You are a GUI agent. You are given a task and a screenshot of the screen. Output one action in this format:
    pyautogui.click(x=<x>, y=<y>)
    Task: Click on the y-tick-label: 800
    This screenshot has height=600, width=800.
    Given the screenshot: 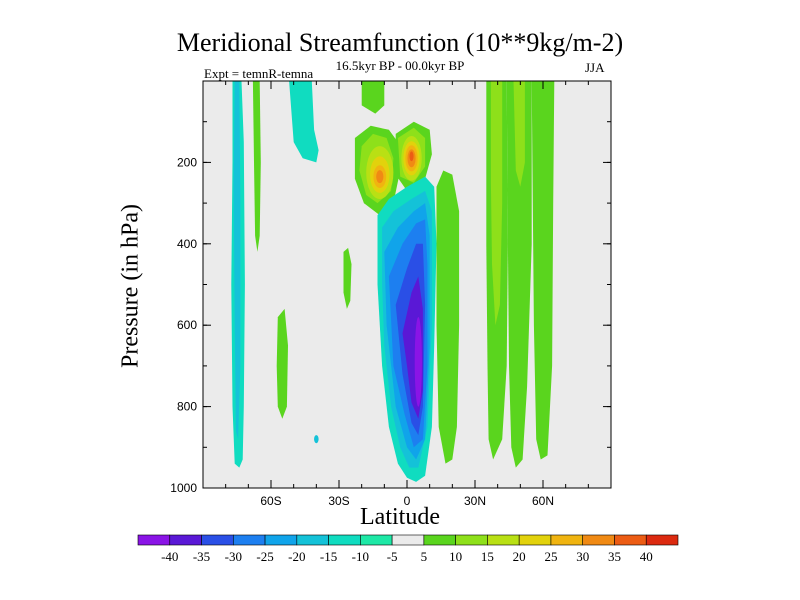 What is the action you would take?
    pyautogui.click(x=187, y=407)
    